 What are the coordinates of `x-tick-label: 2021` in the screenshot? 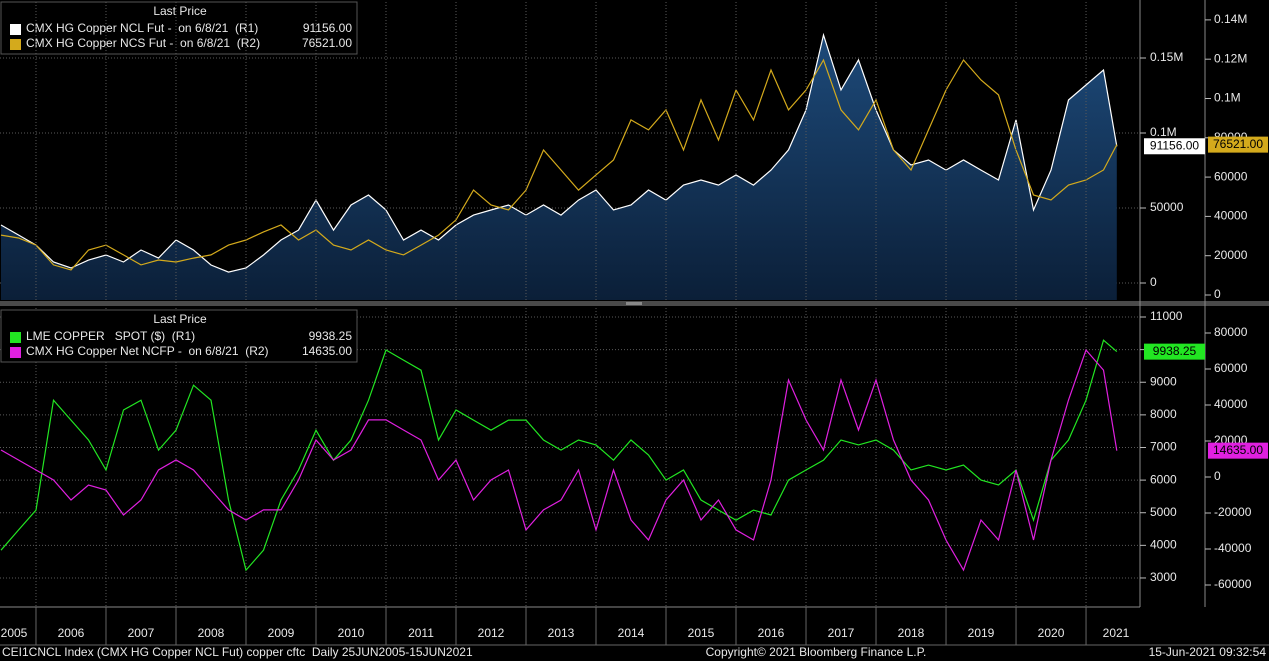 It's located at (1116, 633).